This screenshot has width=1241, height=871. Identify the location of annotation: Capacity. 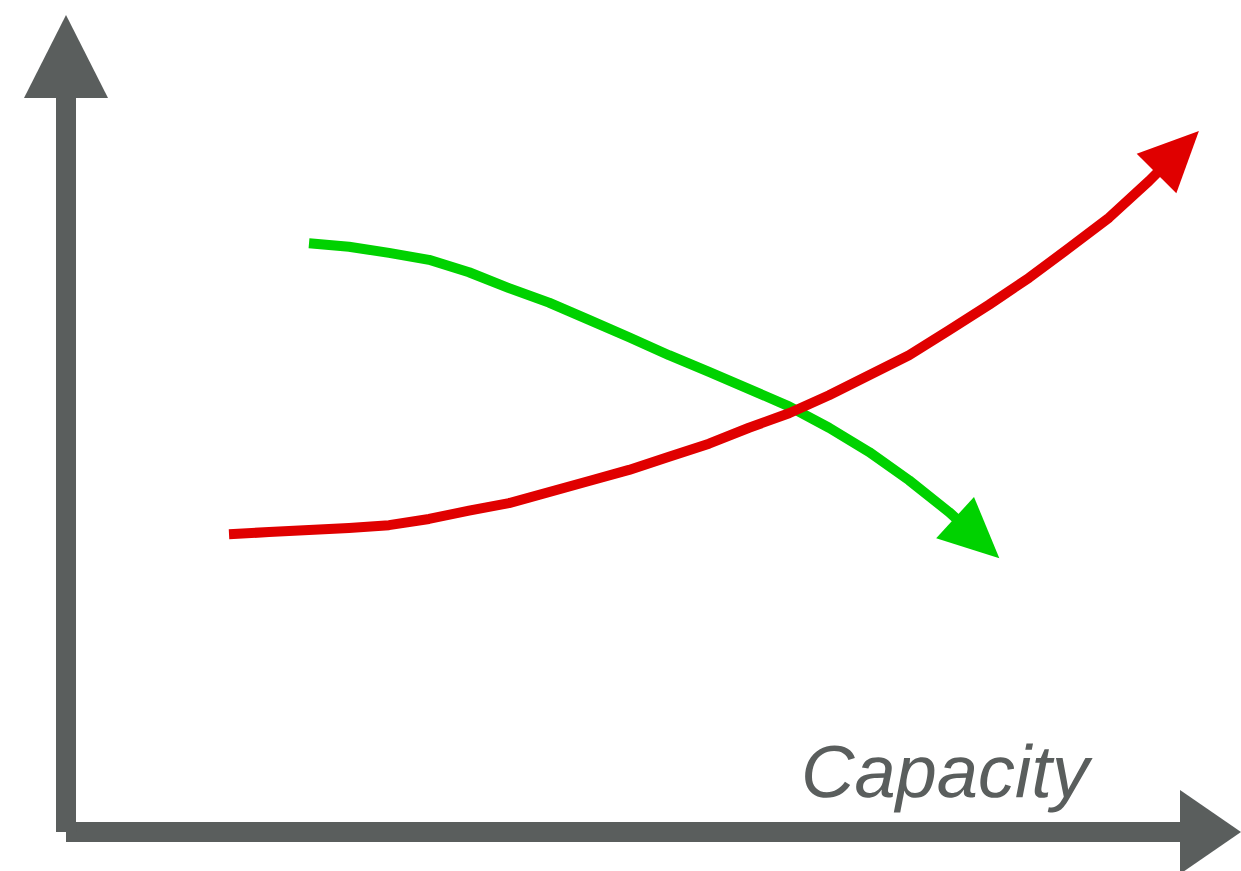
(949, 778).